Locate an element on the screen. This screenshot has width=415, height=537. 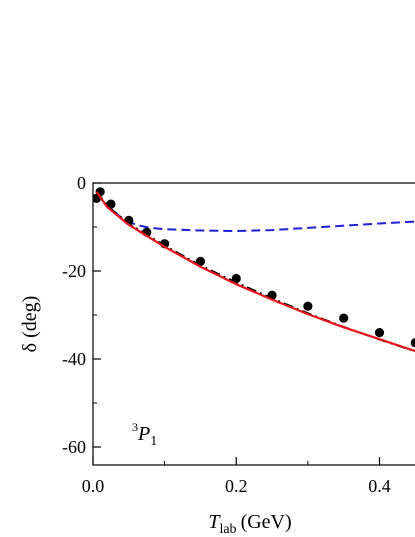
x-tick-label: 0.0 is located at coordinates (93, 486).